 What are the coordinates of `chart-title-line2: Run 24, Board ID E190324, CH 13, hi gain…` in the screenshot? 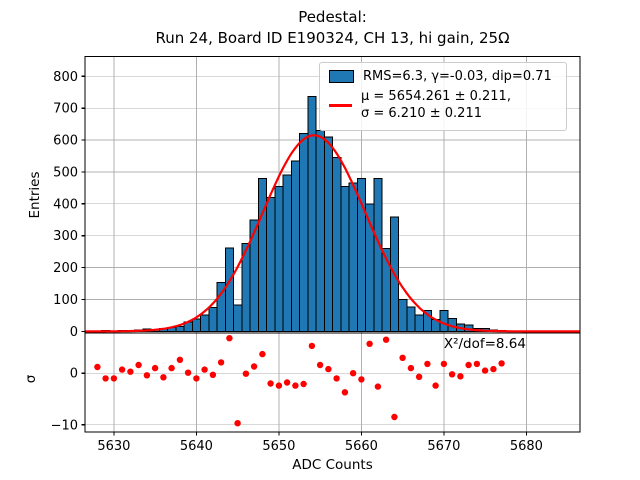 It's located at (332, 38).